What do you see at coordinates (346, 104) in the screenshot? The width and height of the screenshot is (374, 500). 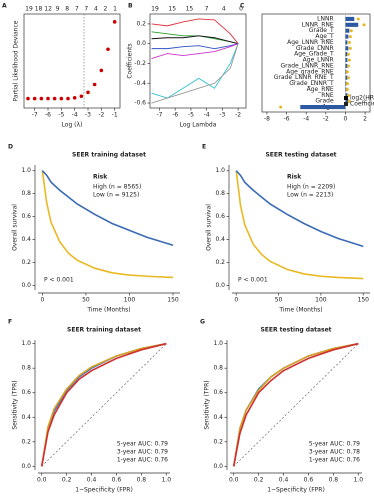 I see `legend-swatch` at bounding box center [346, 104].